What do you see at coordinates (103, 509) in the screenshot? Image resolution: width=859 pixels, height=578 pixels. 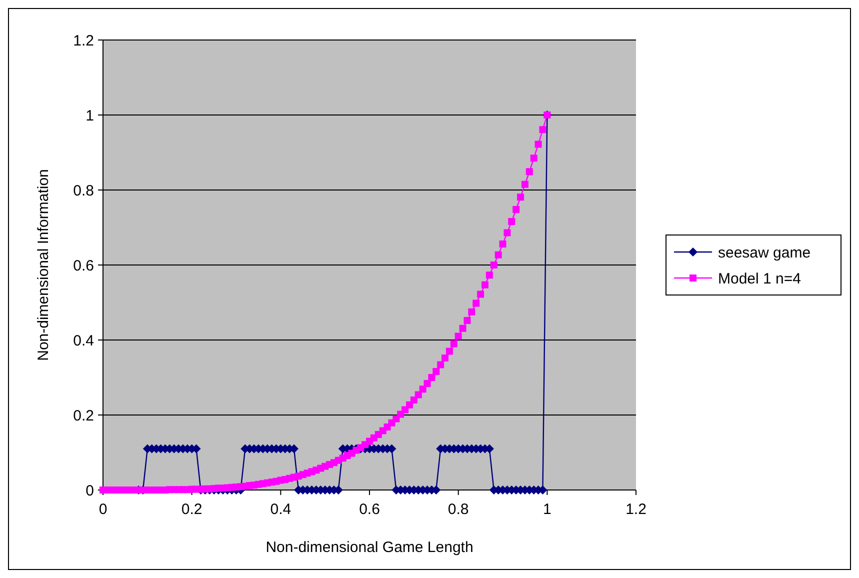 I see `x-tick-label: 0` at bounding box center [103, 509].